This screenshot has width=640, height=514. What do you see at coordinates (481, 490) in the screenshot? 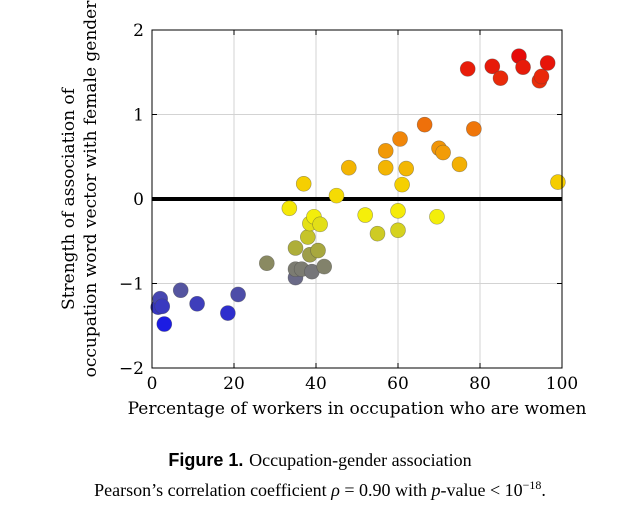
I see `caption-text-pvalue: -value < 10` at bounding box center [481, 490].